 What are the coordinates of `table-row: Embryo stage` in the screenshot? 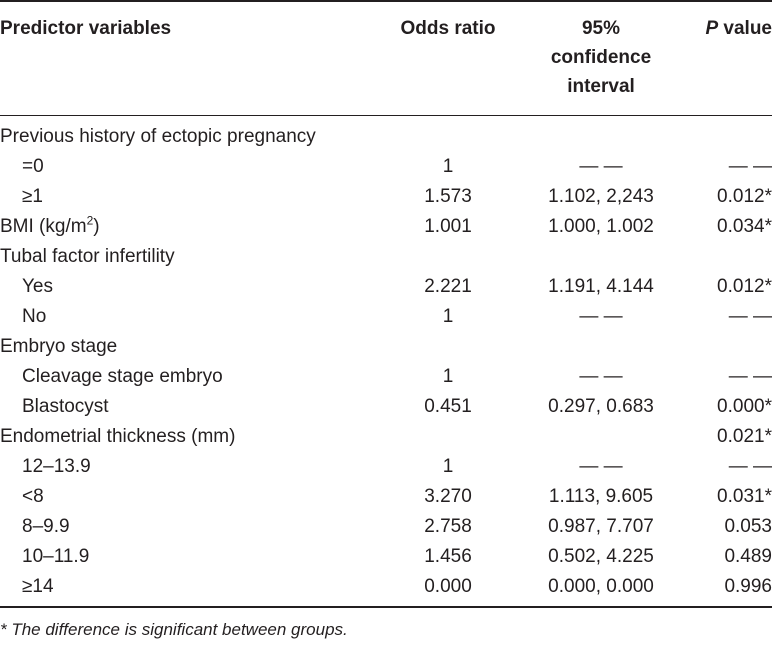 It's located at (386, 347).